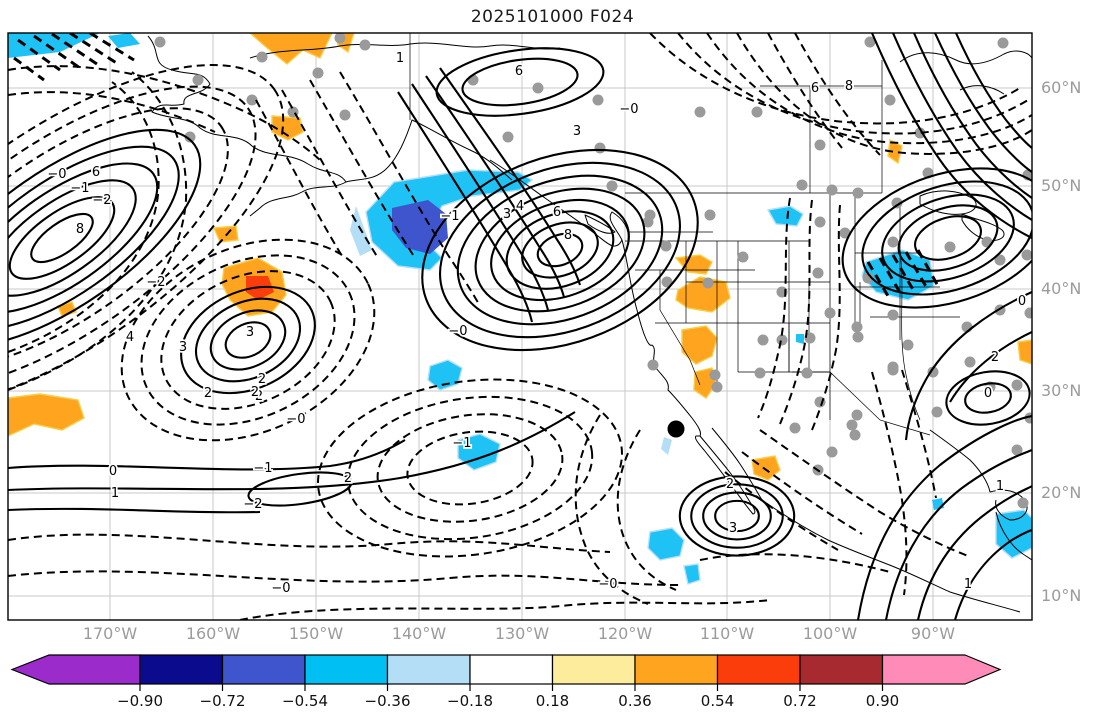  What do you see at coordinates (470, 701) in the screenshot?
I see `colorbar-tick-label: −0.18` at bounding box center [470, 701].